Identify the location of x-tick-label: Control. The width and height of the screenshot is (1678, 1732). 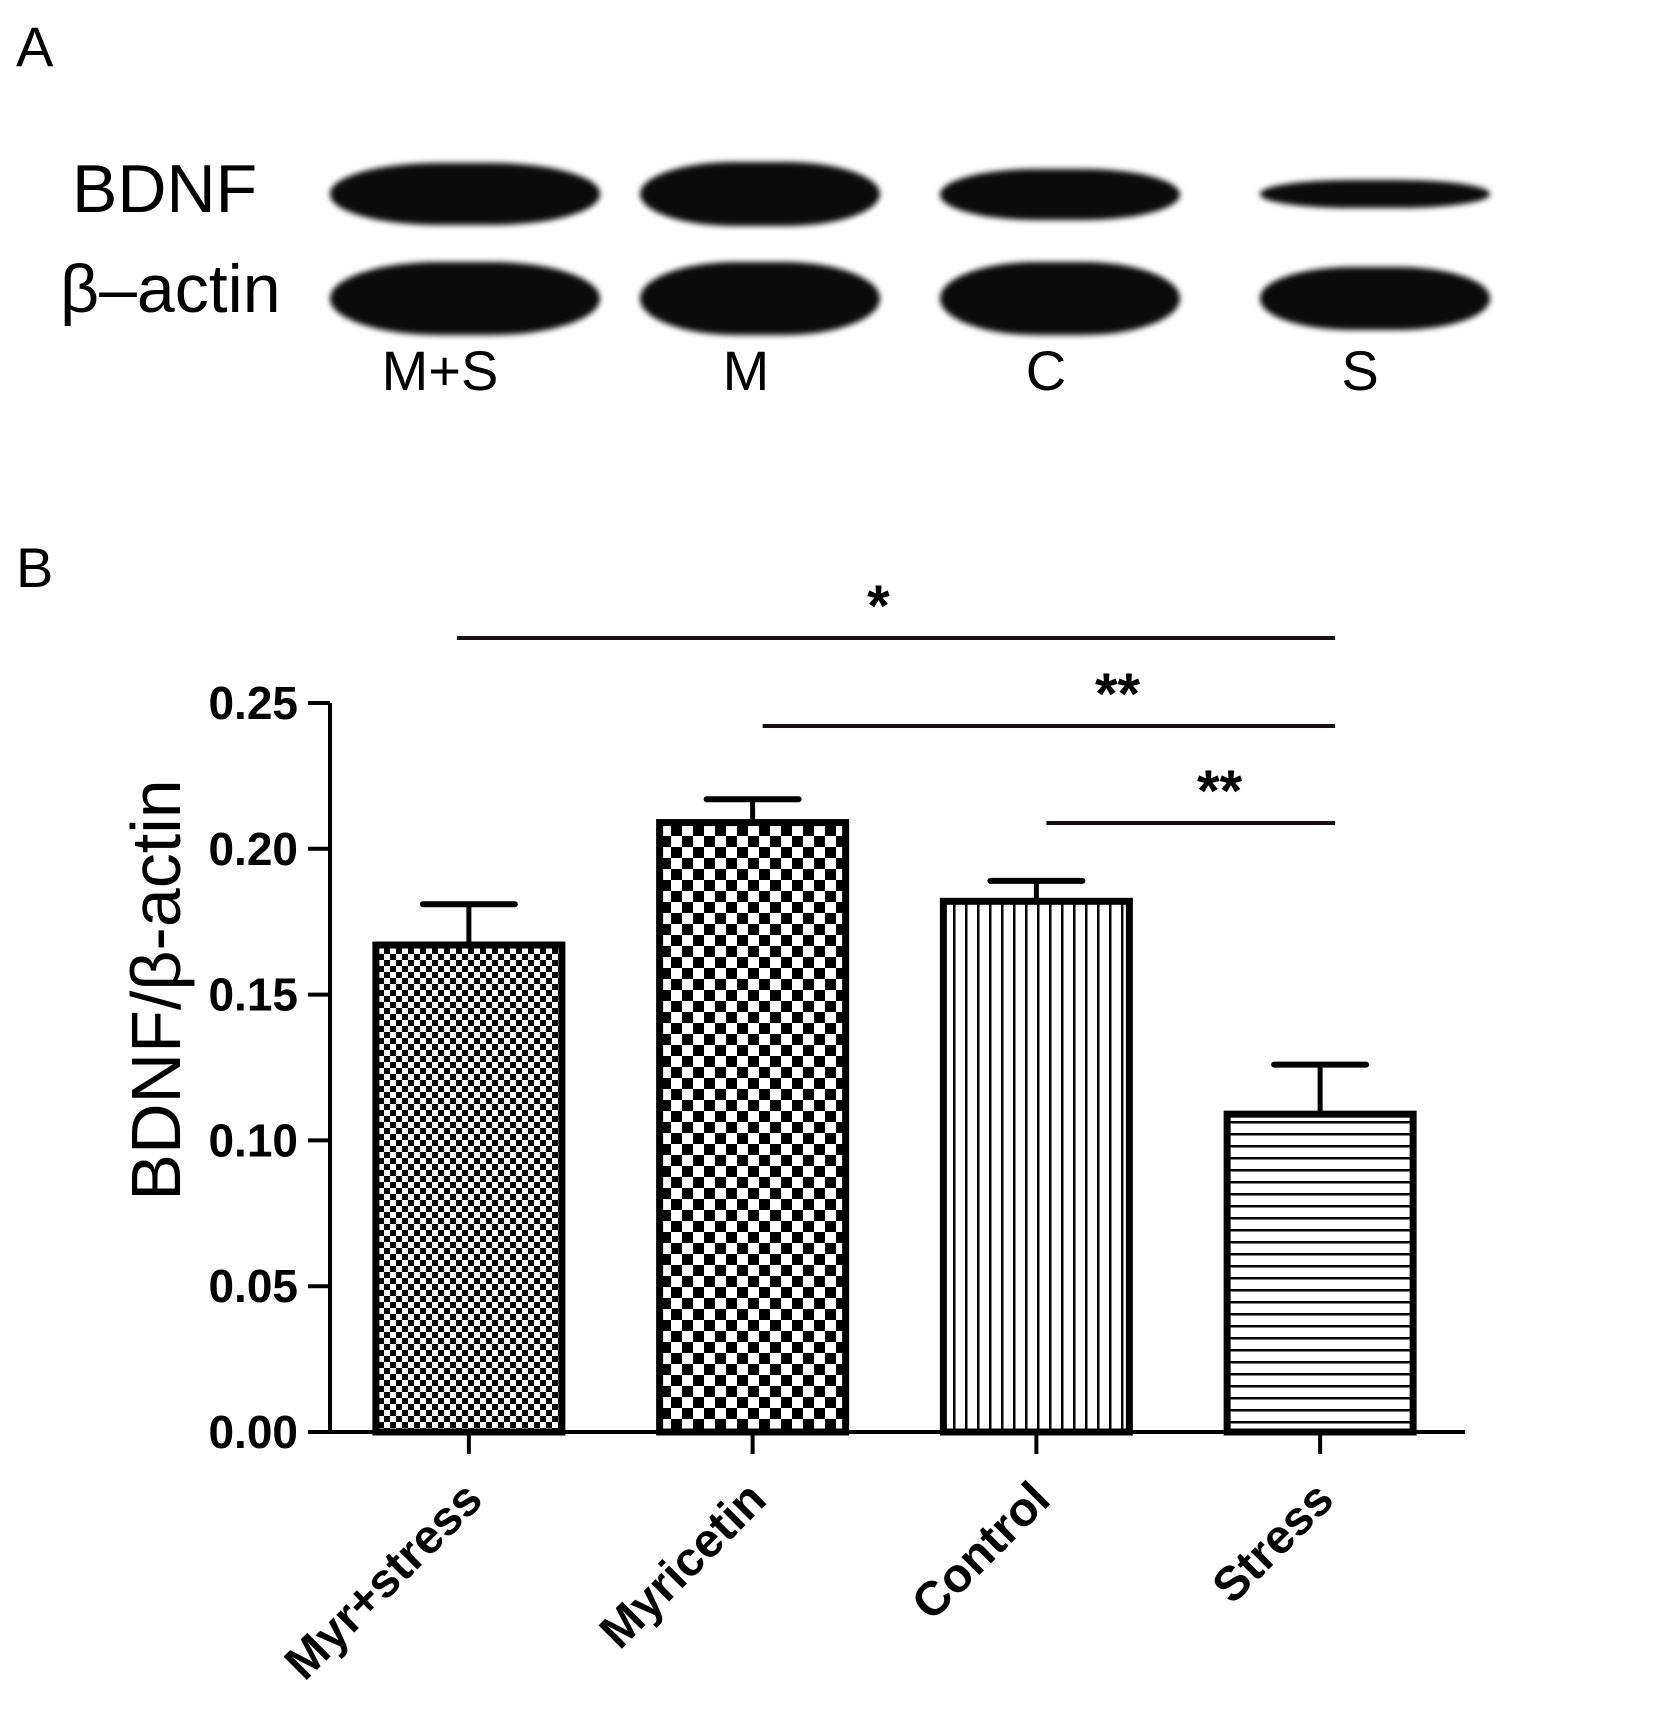
(981, 1551).